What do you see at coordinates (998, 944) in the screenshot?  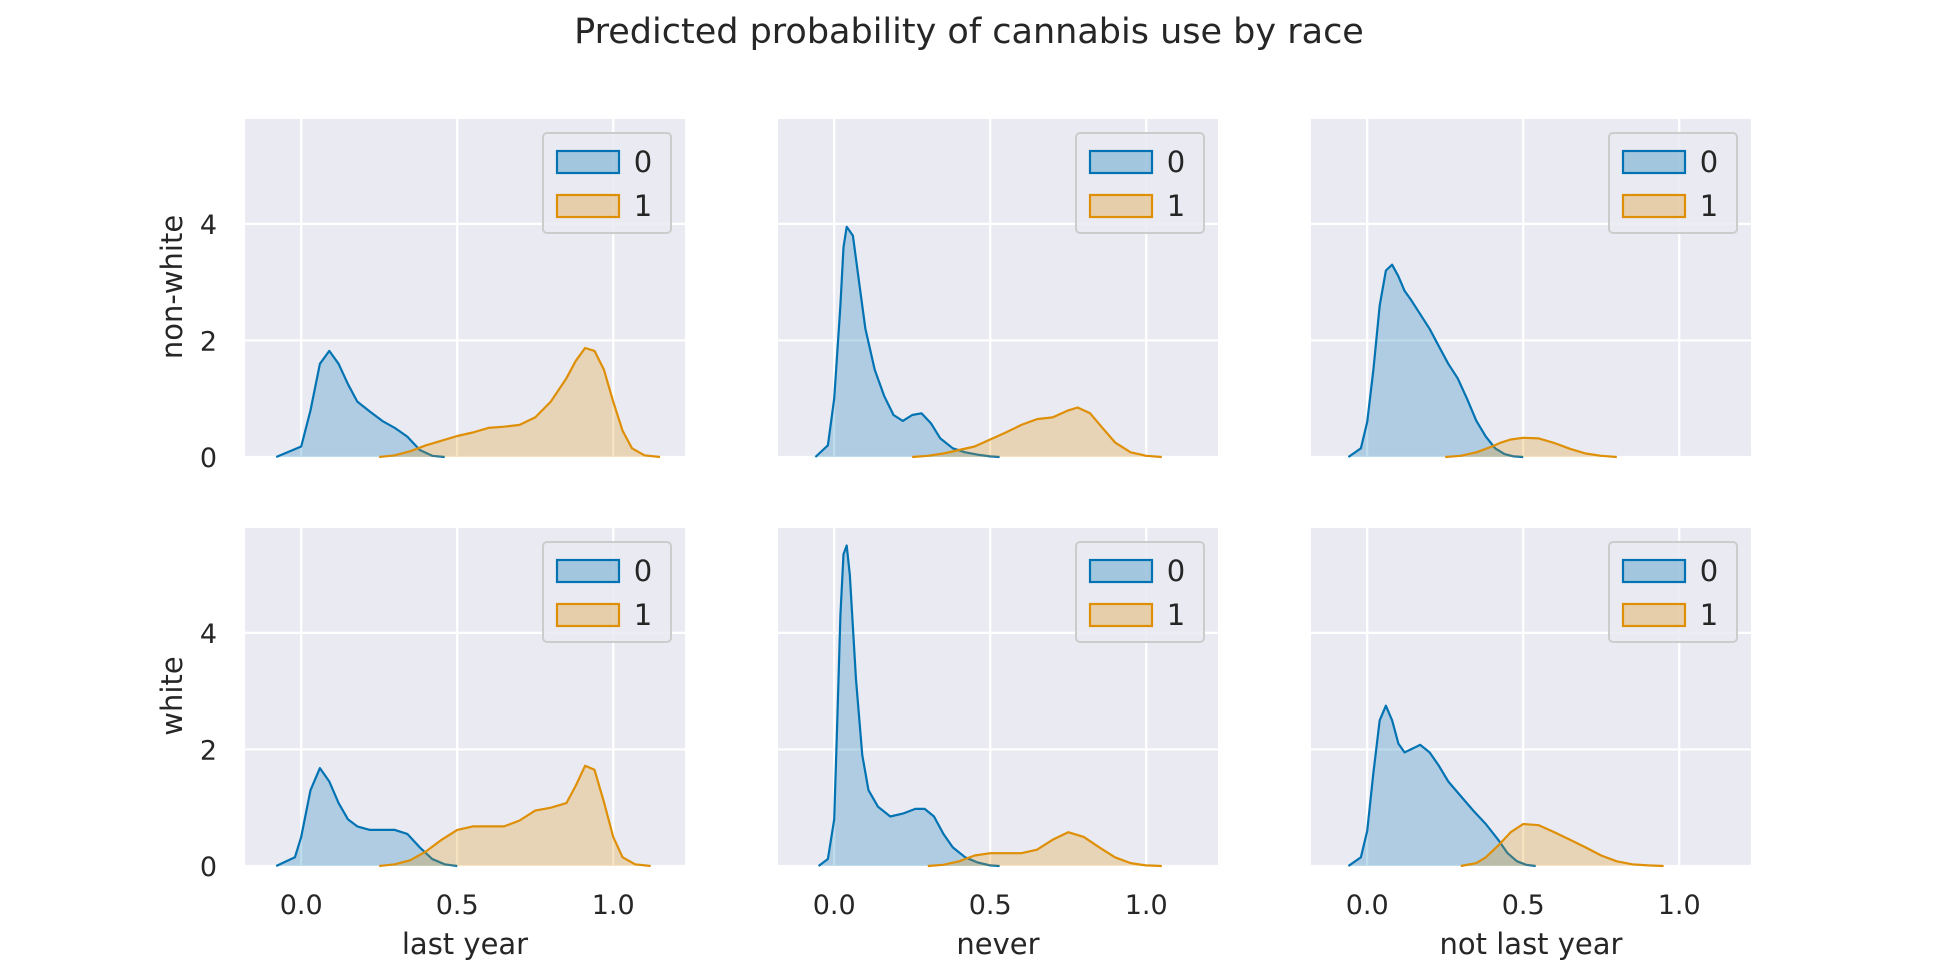 I see `col-label-never: never` at bounding box center [998, 944].